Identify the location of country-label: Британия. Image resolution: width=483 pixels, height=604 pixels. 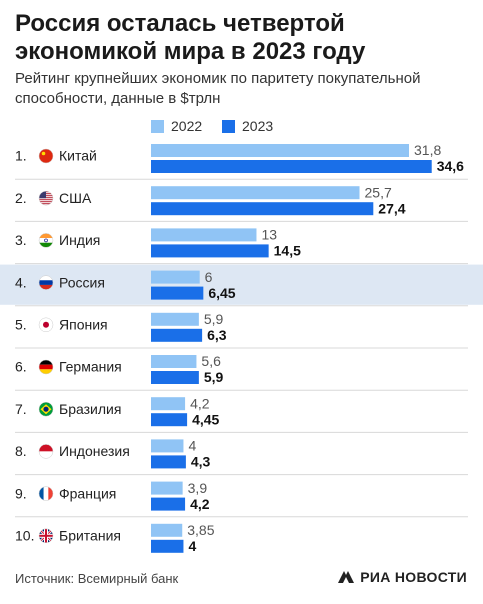
(90, 536).